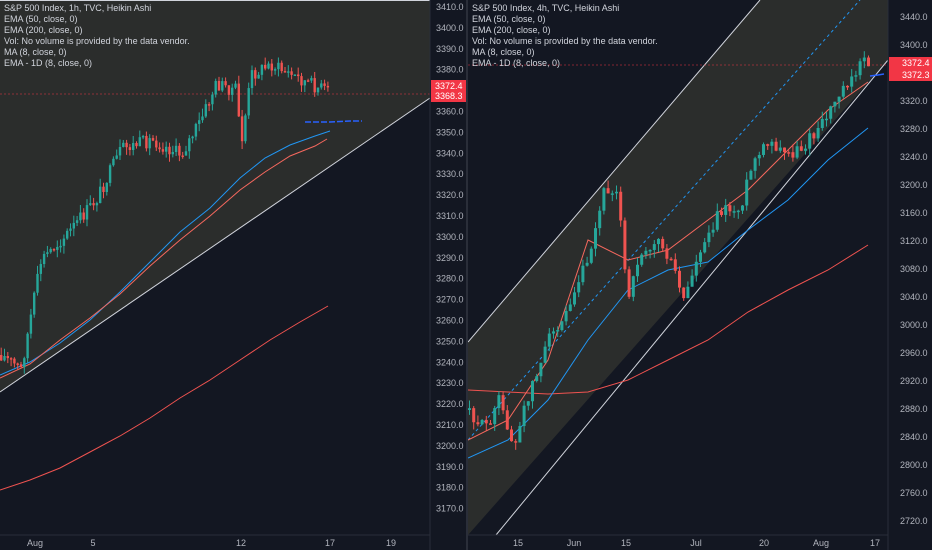 The height and width of the screenshot is (550, 932). I want to click on pane-divider, so click(467, 275).